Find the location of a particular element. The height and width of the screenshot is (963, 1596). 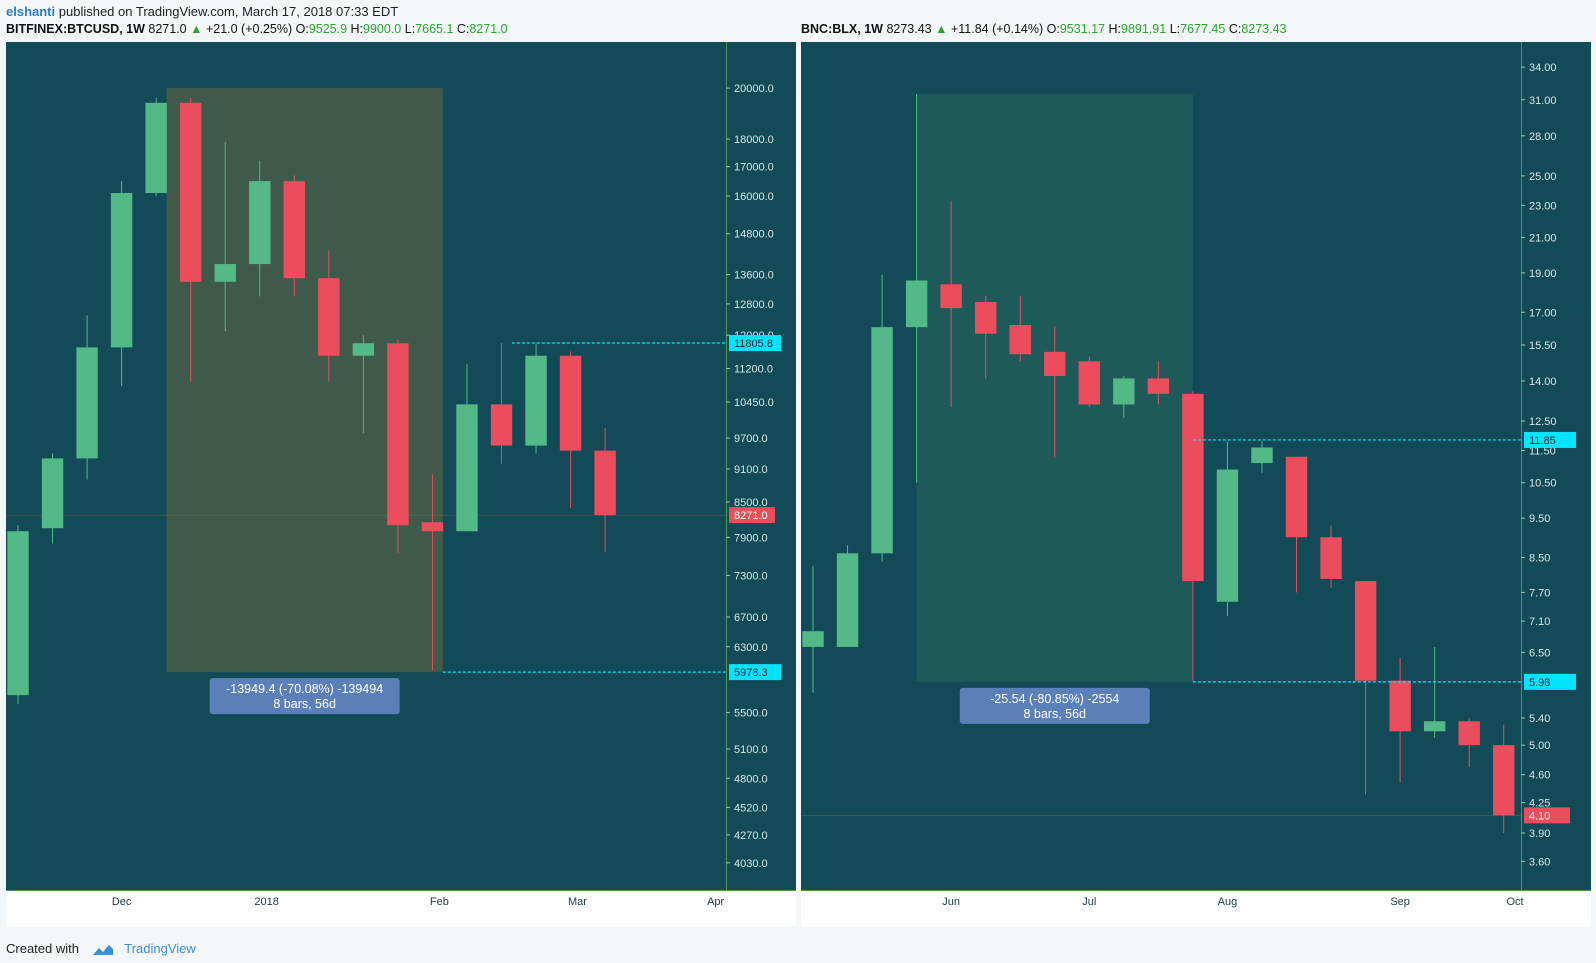

y-tick-label: 5.40 is located at coordinates (1539, 719).